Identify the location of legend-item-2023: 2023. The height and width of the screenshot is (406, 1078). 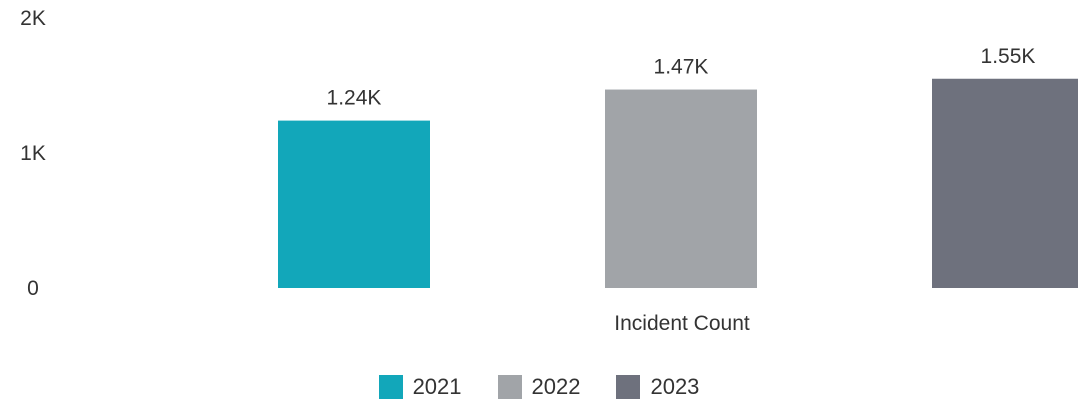
(657, 387).